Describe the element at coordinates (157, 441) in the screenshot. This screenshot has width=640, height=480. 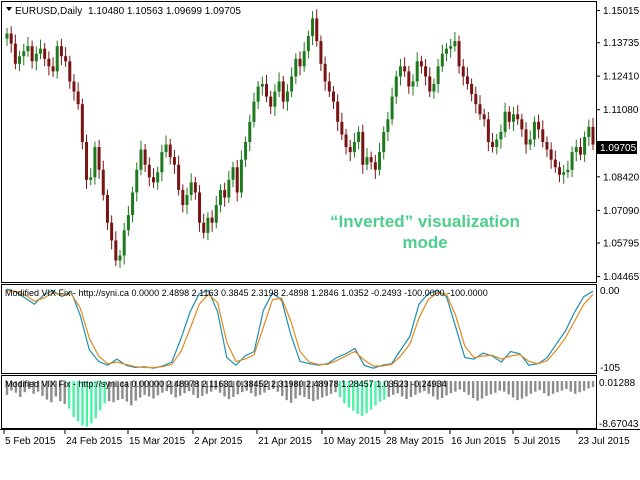
I see `time-tick-label: 15 Mar 2015` at that location.